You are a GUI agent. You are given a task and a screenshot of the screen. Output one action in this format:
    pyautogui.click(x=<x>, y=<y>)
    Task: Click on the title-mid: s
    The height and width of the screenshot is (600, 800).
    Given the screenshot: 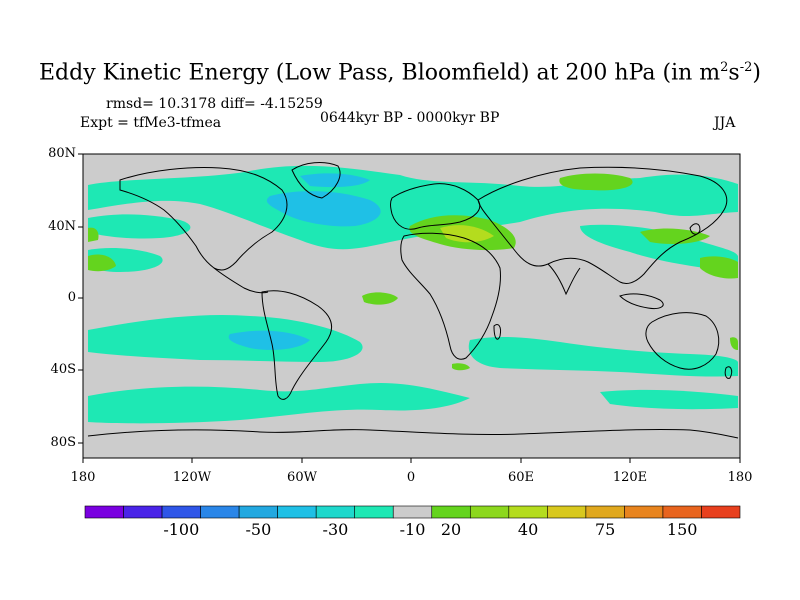 What is the action you would take?
    pyautogui.click(x=734, y=73)
    